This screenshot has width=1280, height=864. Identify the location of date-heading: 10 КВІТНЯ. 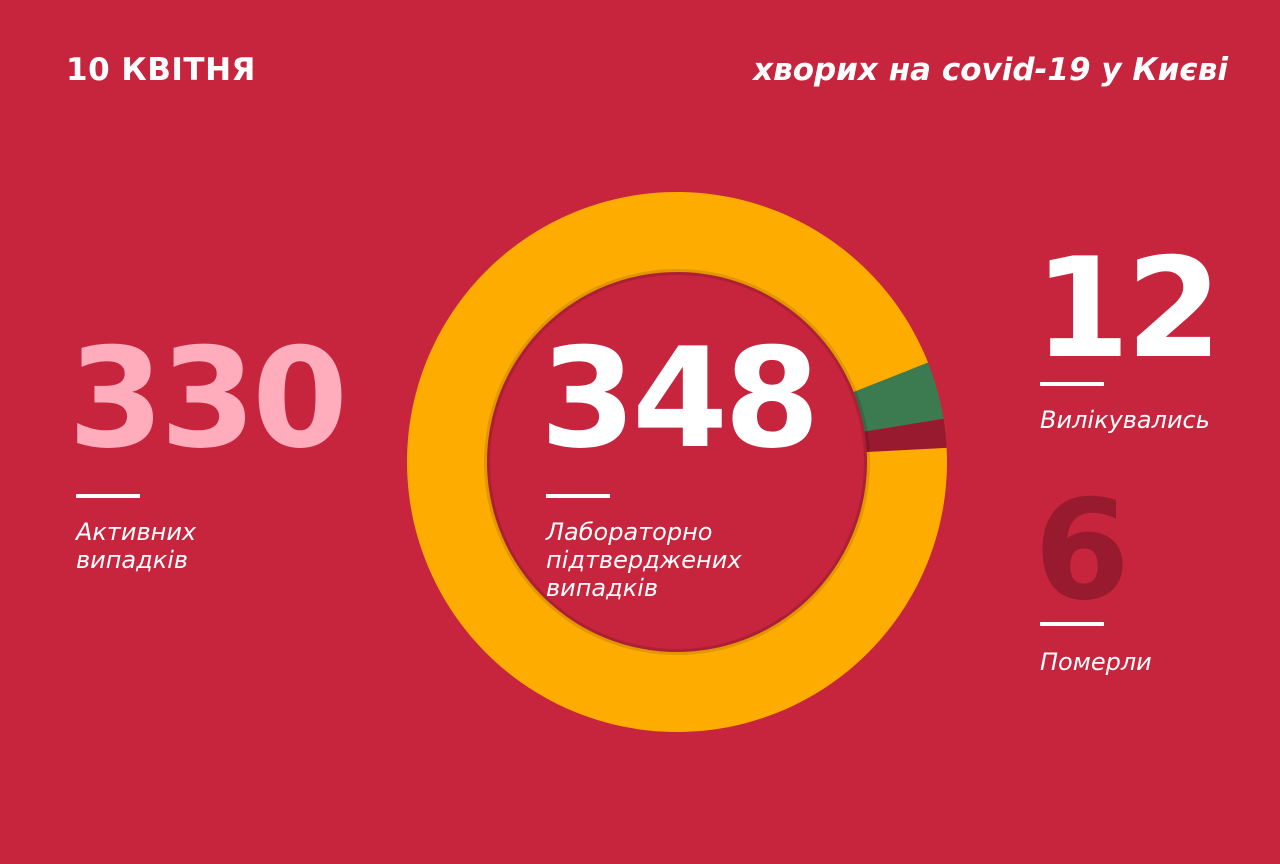
(161, 70).